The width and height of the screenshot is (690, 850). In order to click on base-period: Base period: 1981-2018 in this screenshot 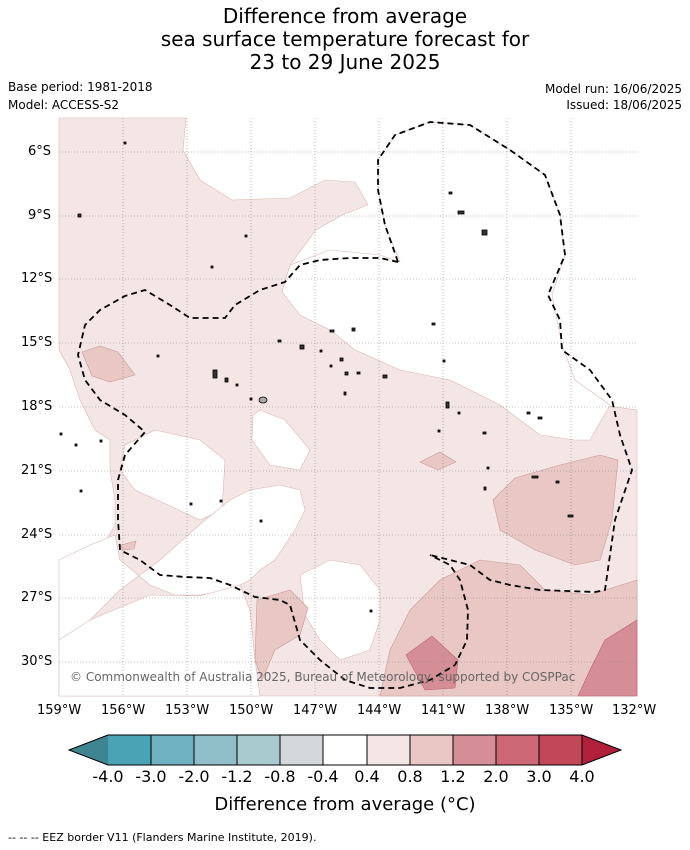, I will do `click(80, 87)`.